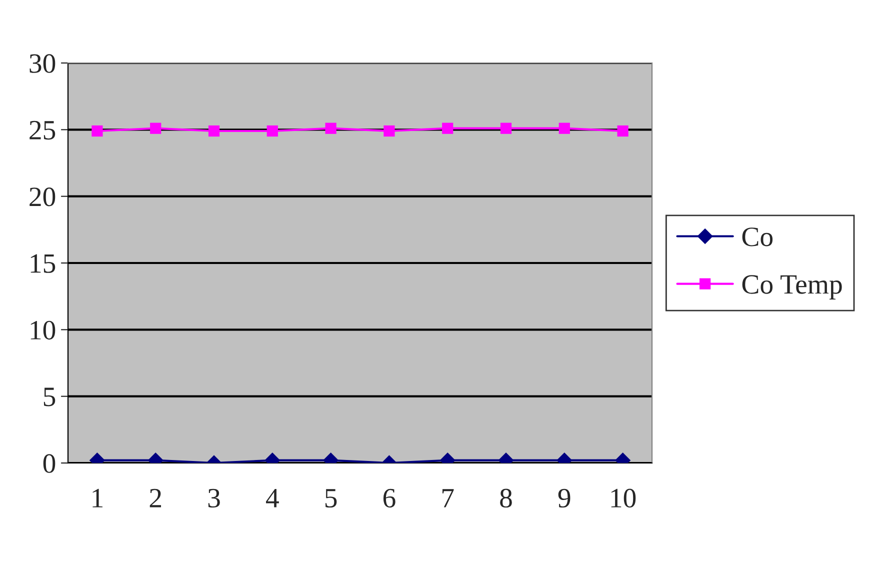  What do you see at coordinates (331, 498) in the screenshot?
I see `x-tick-label: 5` at bounding box center [331, 498].